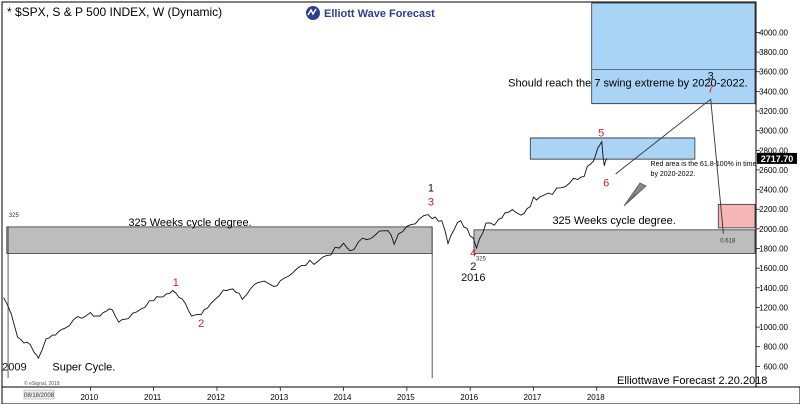  Describe the element at coordinates (773, 307) in the screenshot. I see `y-tick-label: 1200.00` at that location.